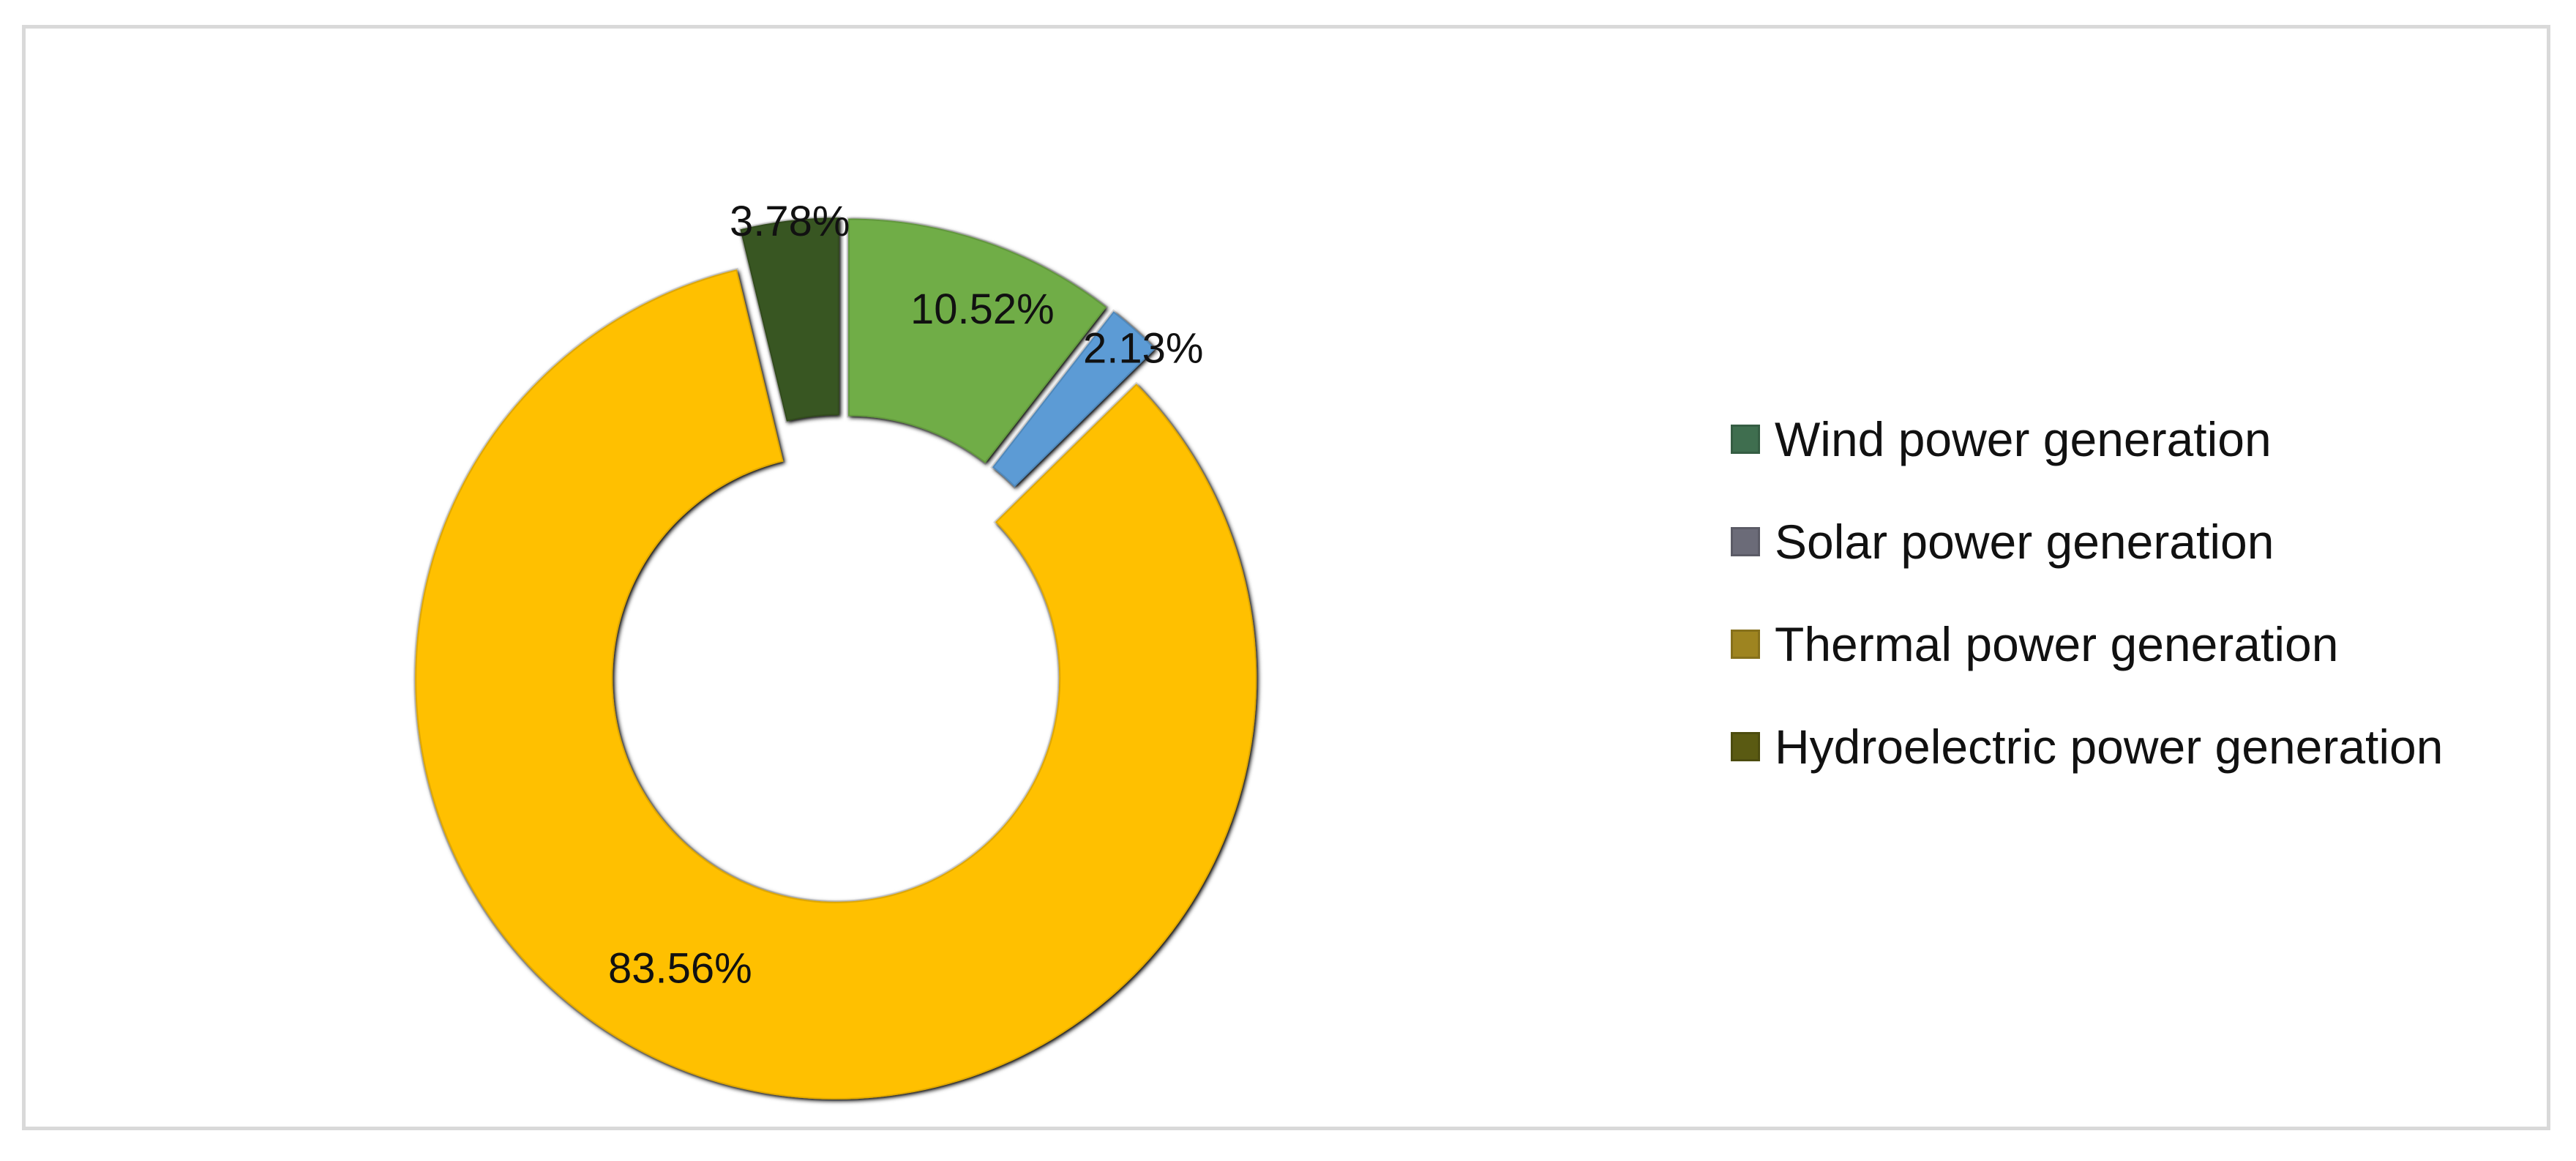 The image size is (2576, 1161). I want to click on legend-swatch-solar, so click(1745, 541).